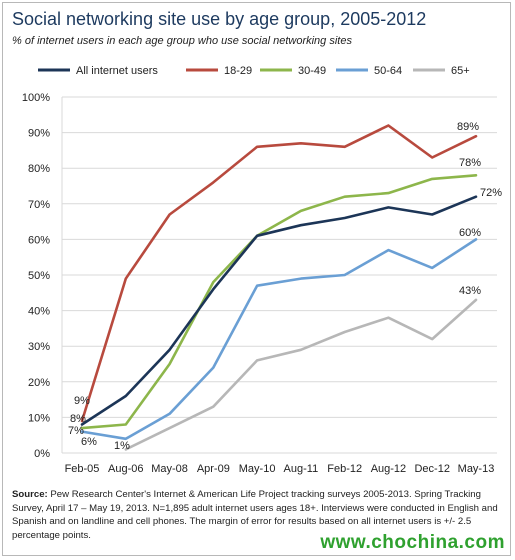 Image resolution: width=515 pixels, height=560 pixels. I want to click on x-tick-label: Apr-09, so click(213, 469).